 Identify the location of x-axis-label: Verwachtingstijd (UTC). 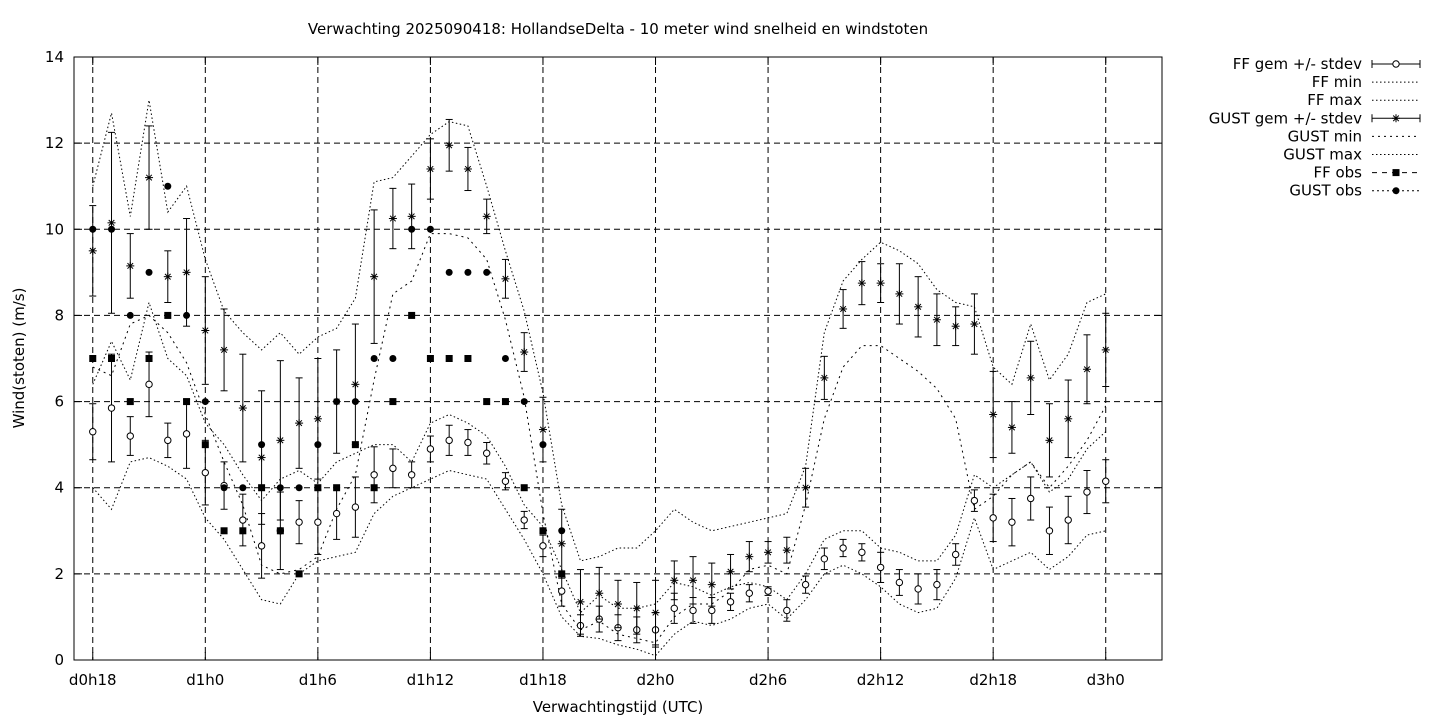
(618, 707).